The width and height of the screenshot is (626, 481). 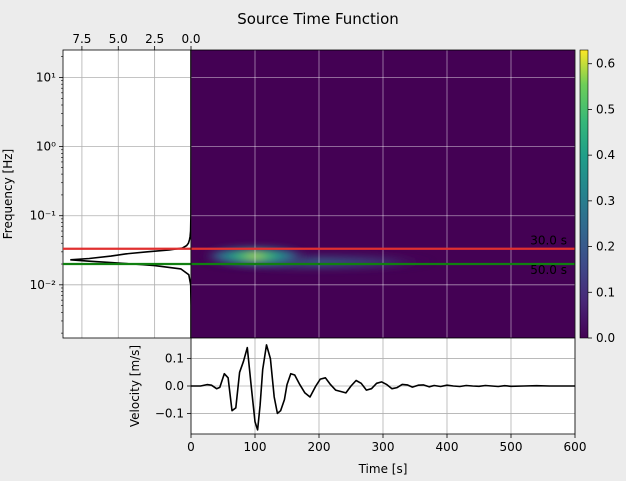 What do you see at coordinates (319, 447) in the screenshot?
I see `trace-x-tick-label: 200` at bounding box center [319, 447].